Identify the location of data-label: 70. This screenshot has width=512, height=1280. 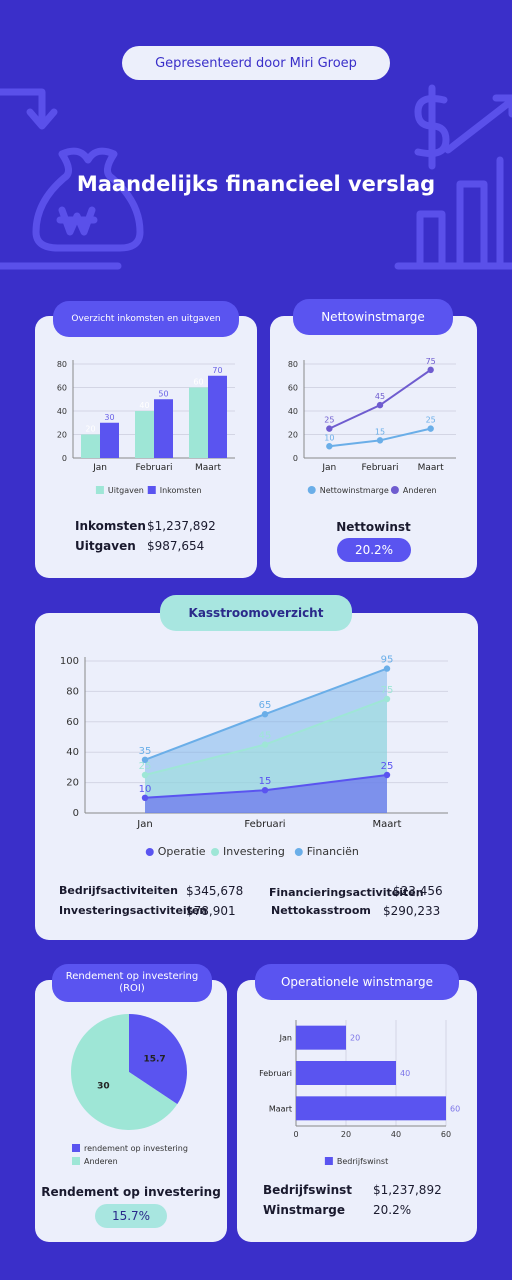
(217, 370).